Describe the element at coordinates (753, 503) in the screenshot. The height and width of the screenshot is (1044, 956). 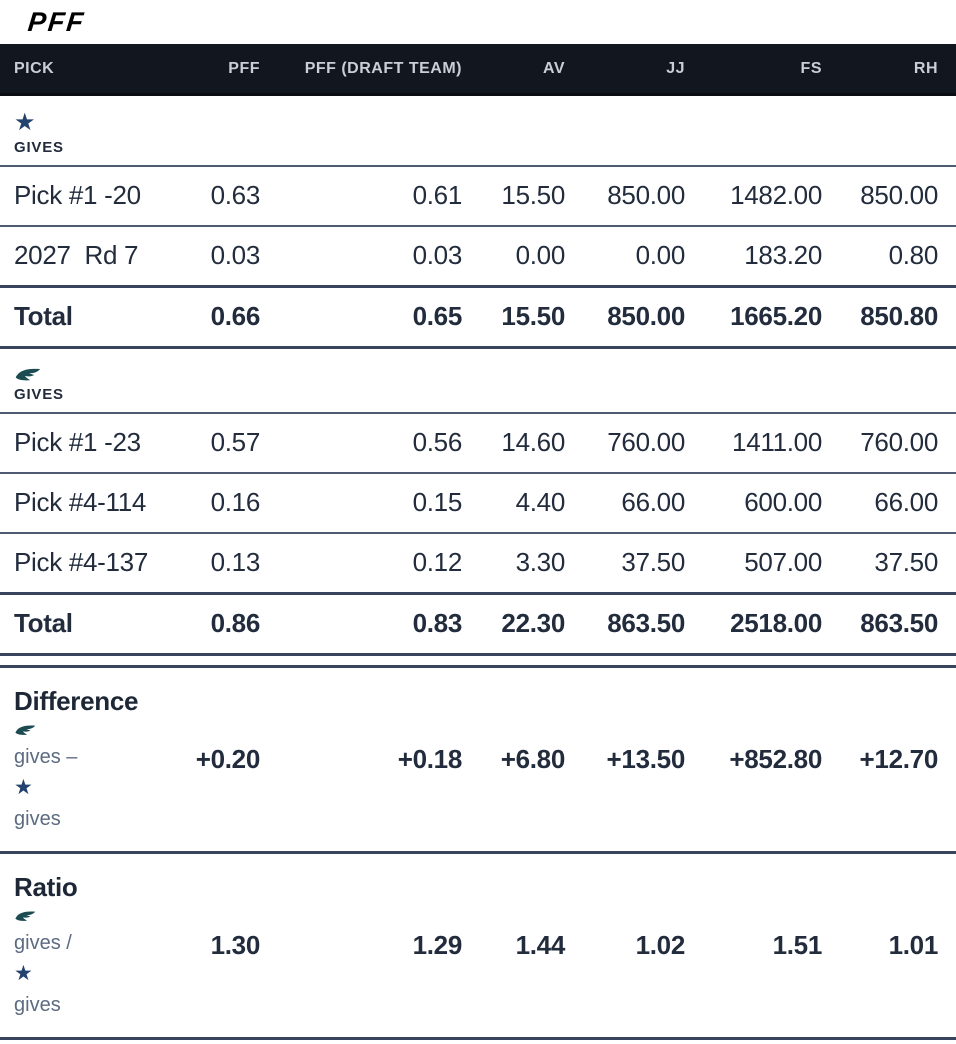
I see `cell-fs: 600.00` at that location.